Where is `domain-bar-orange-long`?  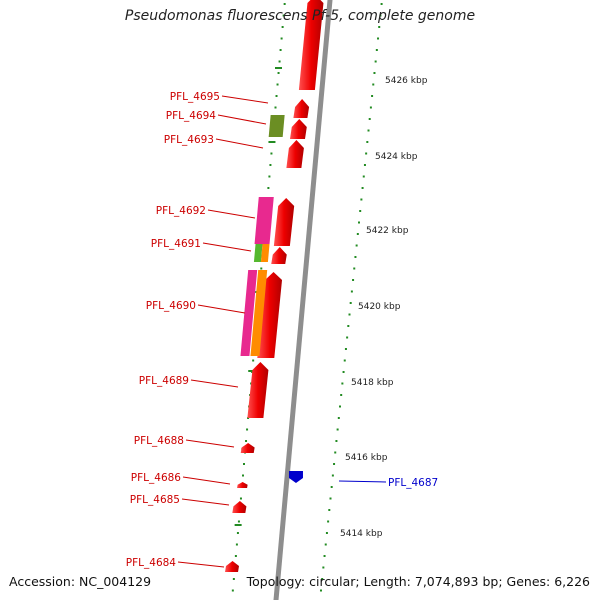 domain-bar-orange-long is located at coordinates (259, 313).